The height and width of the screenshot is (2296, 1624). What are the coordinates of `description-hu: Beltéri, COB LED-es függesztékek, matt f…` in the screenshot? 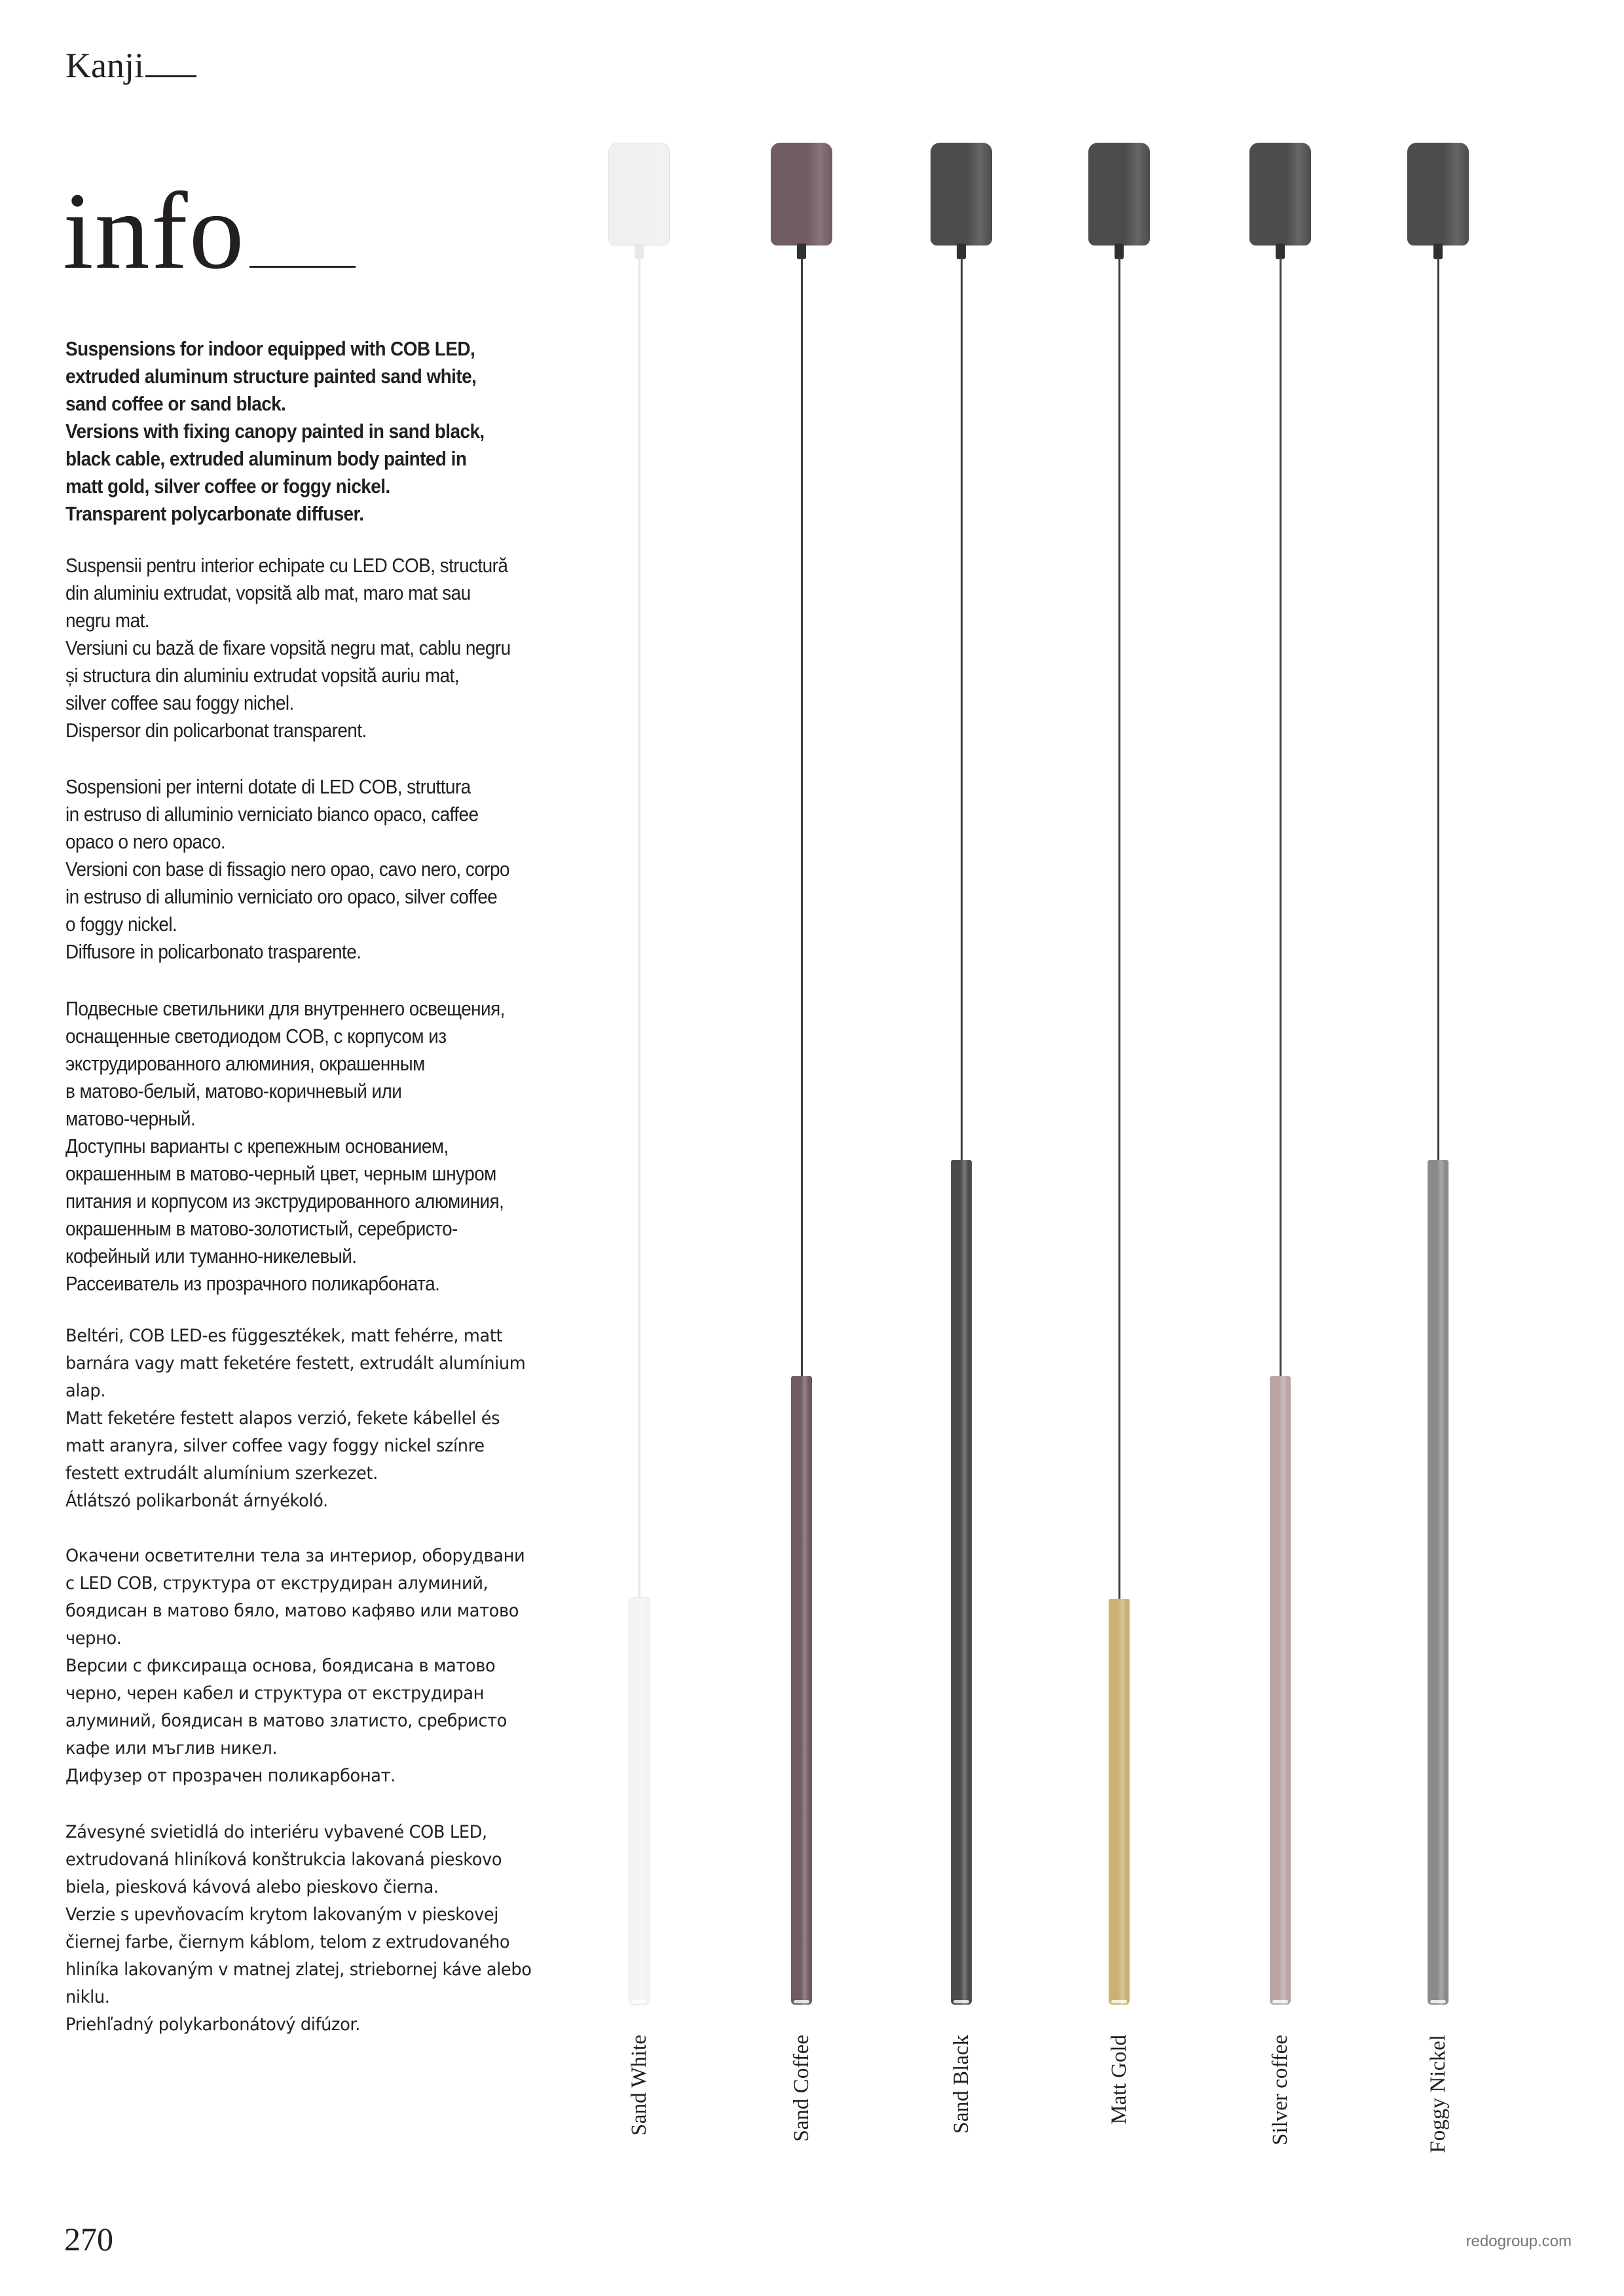 It's located at (295, 1418).